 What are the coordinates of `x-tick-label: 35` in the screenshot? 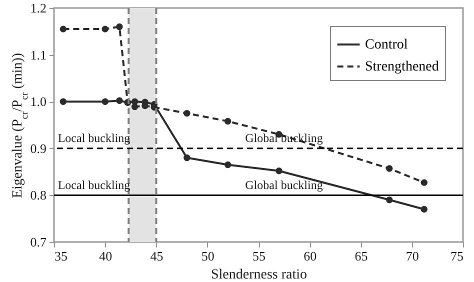 It's located at (61, 256).